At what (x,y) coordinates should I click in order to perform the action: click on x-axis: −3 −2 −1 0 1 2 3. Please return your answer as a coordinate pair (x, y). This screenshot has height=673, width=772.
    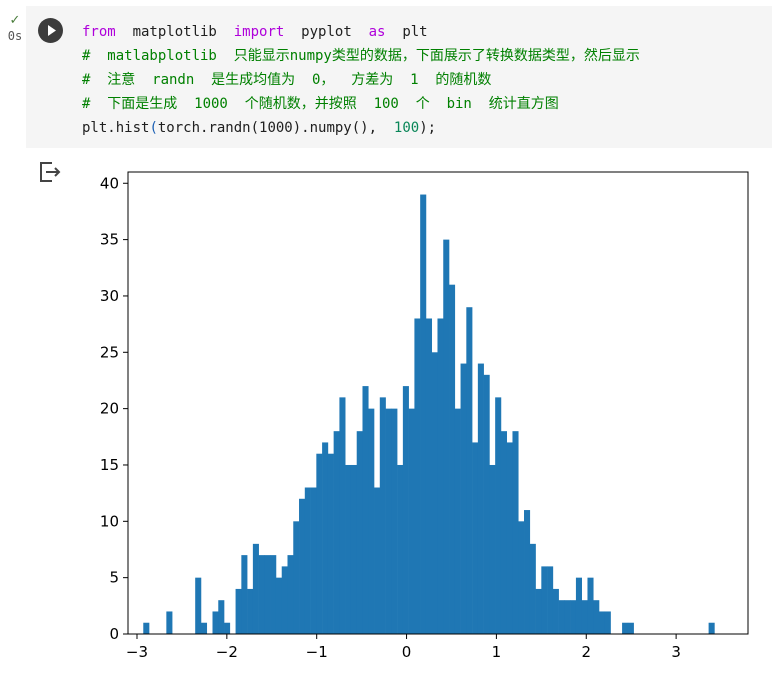
    Looking at the image, I should click on (403, 647).